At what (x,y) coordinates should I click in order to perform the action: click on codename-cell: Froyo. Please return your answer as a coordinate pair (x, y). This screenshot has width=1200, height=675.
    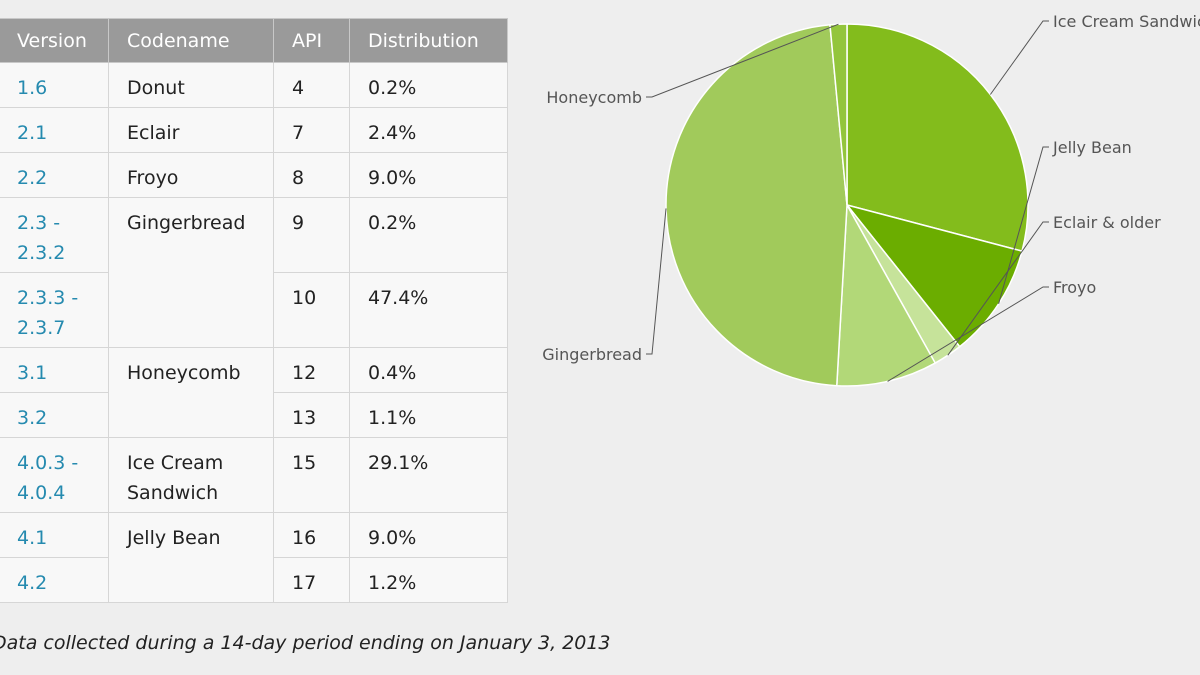
    Looking at the image, I should click on (191, 175).